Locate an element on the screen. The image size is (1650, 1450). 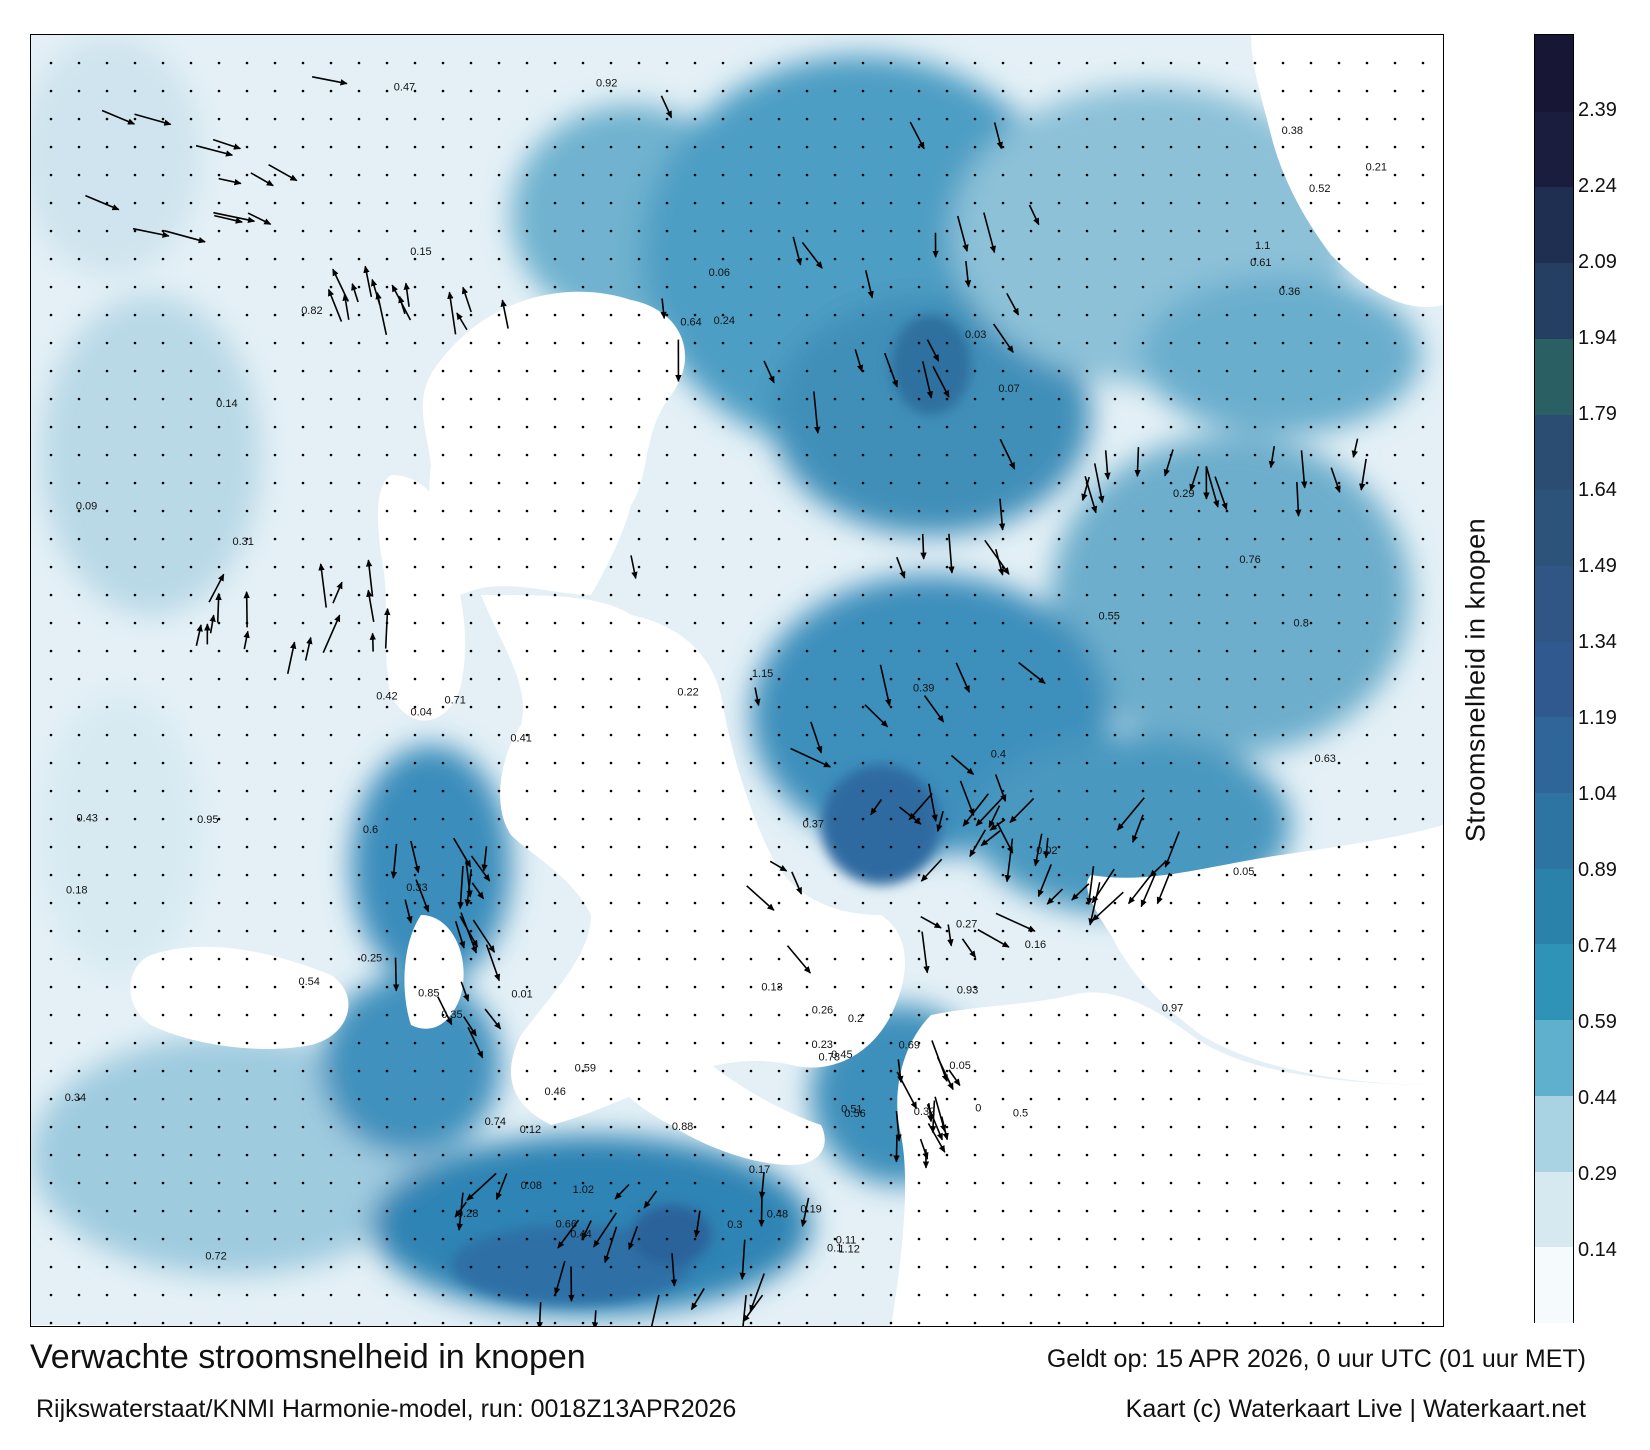
colorbar-band is located at coordinates (1554, 225).